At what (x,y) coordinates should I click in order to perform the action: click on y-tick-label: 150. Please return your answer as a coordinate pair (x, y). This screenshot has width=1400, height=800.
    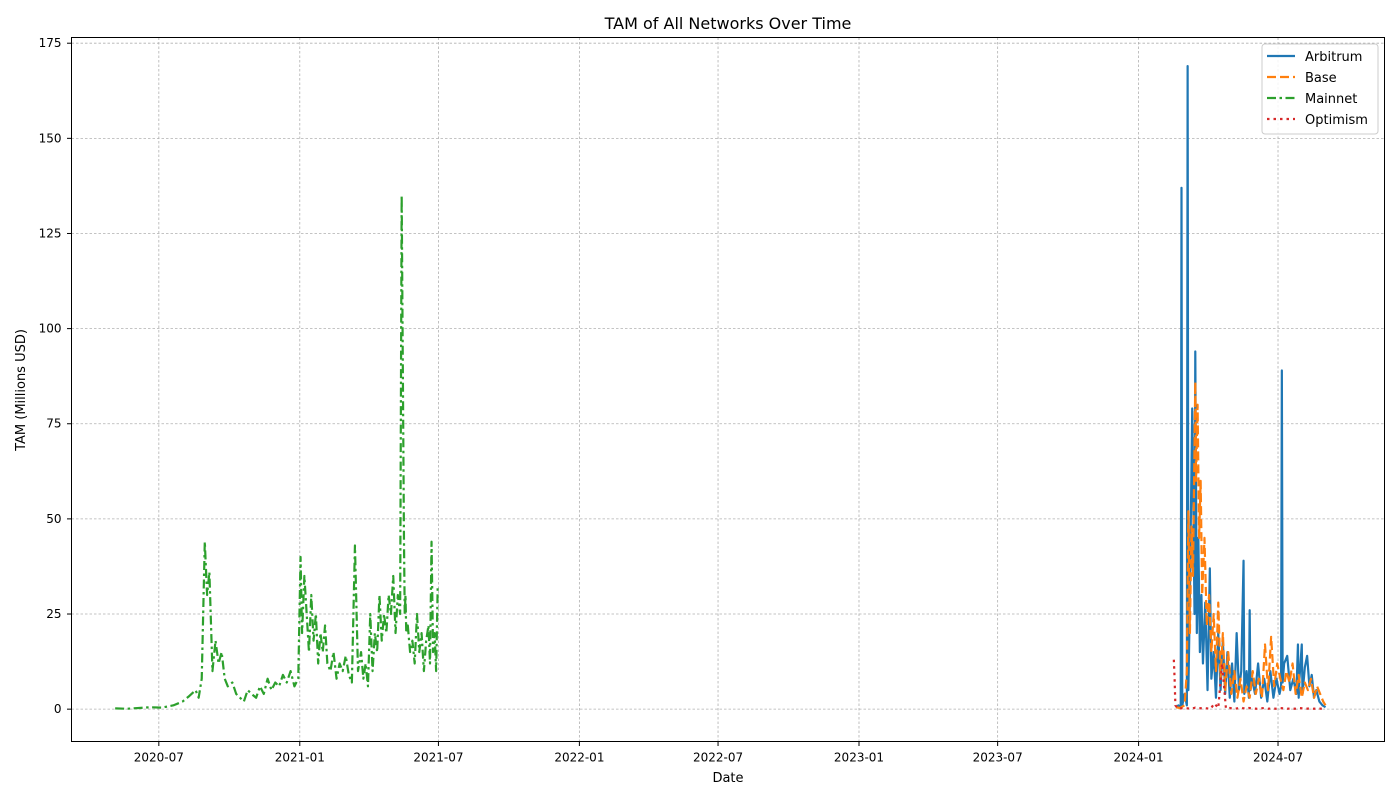
    Looking at the image, I should click on (50, 138).